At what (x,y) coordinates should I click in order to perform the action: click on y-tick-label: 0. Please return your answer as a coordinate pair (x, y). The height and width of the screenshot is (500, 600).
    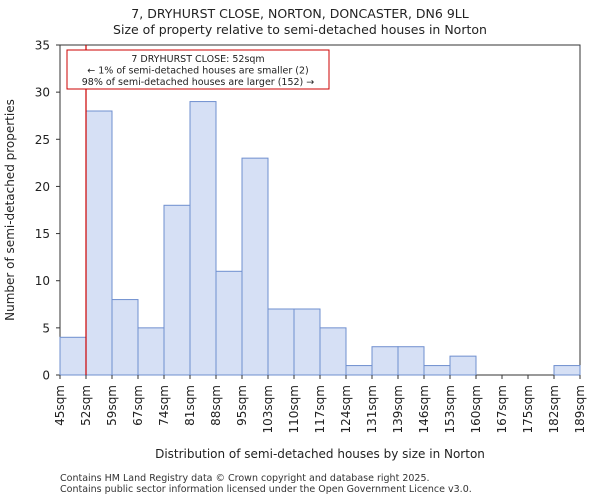
    Looking at the image, I should click on (46, 376).